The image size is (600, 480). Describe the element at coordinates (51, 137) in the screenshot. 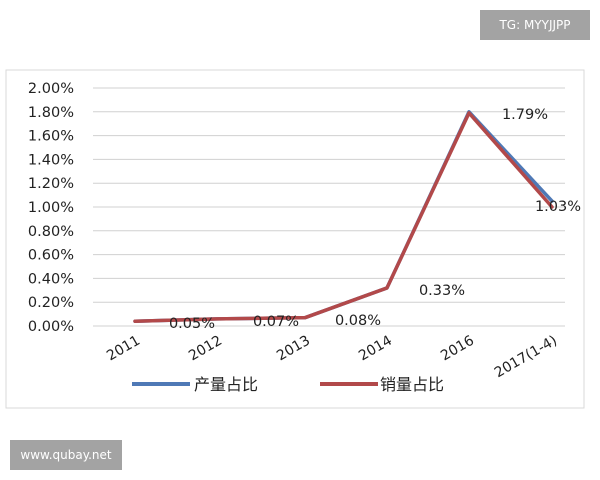

I see `y-tick-label: 1.60%` at that location.